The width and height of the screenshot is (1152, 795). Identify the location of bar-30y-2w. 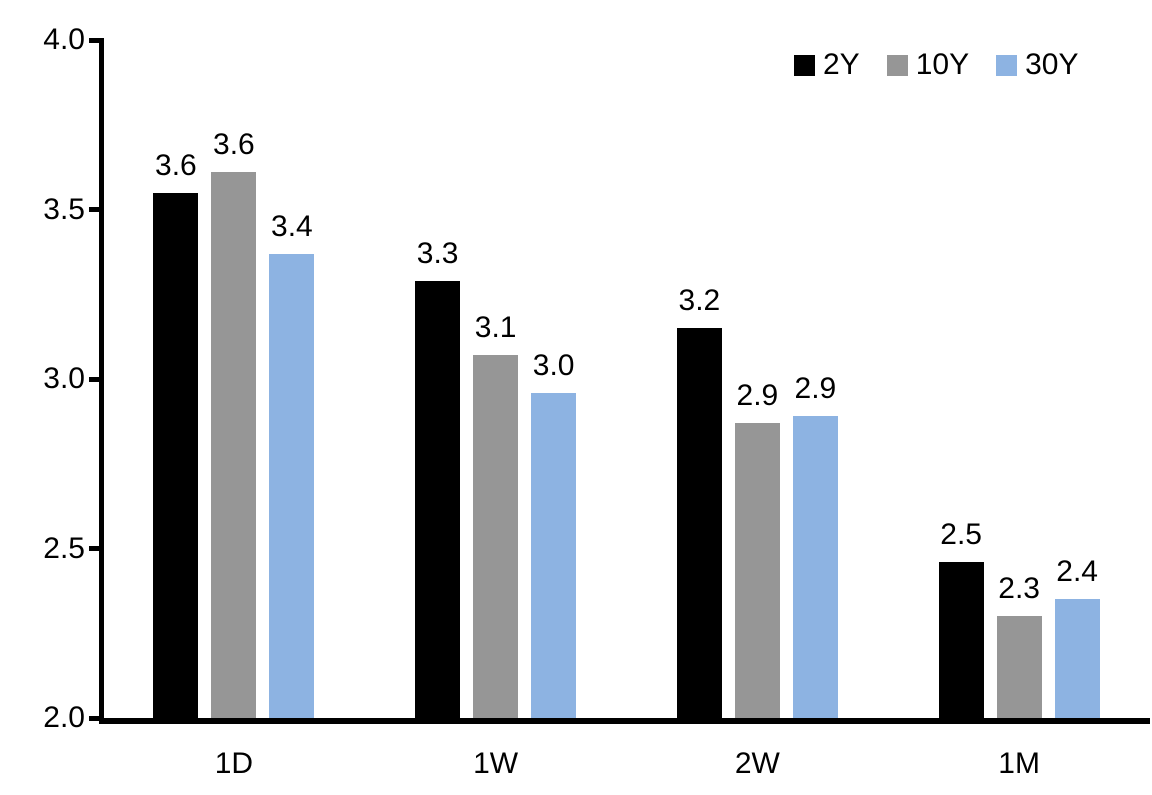
(815, 567).